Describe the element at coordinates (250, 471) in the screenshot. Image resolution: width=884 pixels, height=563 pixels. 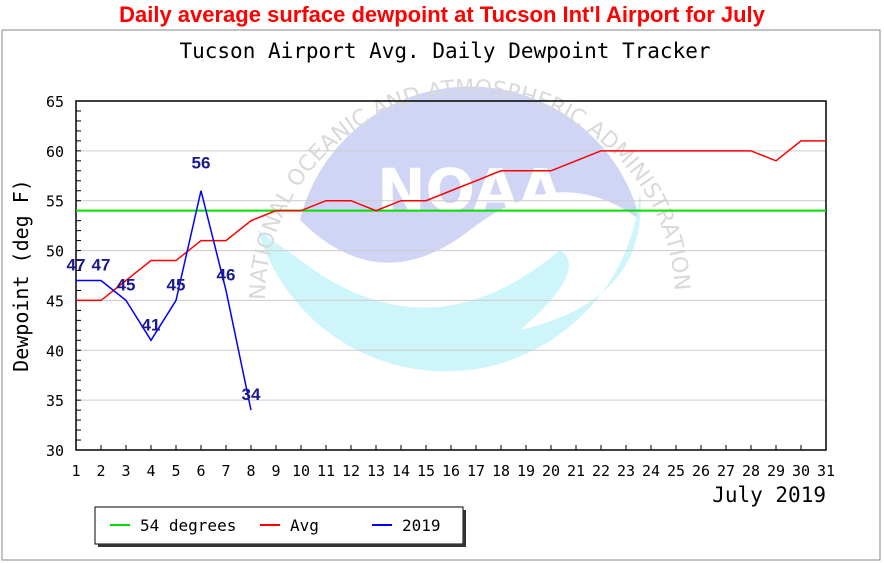
I see `x-tick-label: 8` at that location.